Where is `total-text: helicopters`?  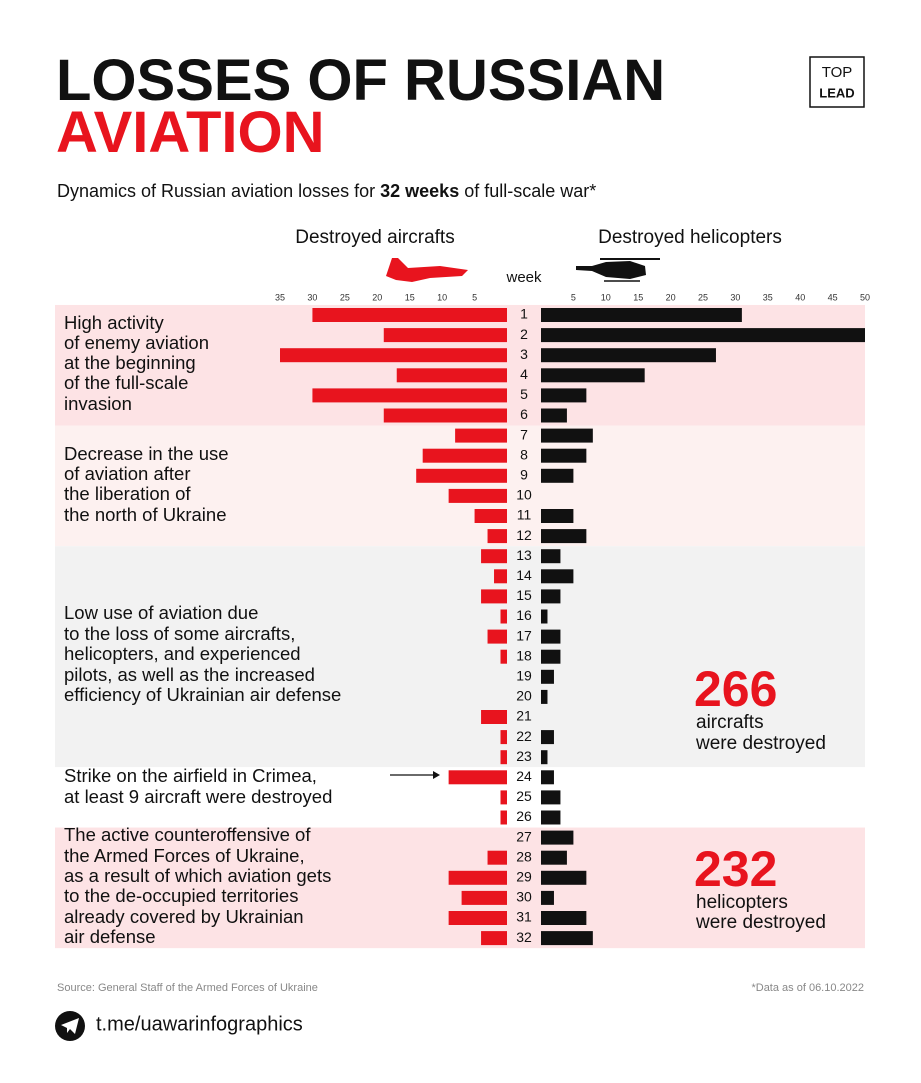 total-text: helicopters is located at coordinates (742, 902).